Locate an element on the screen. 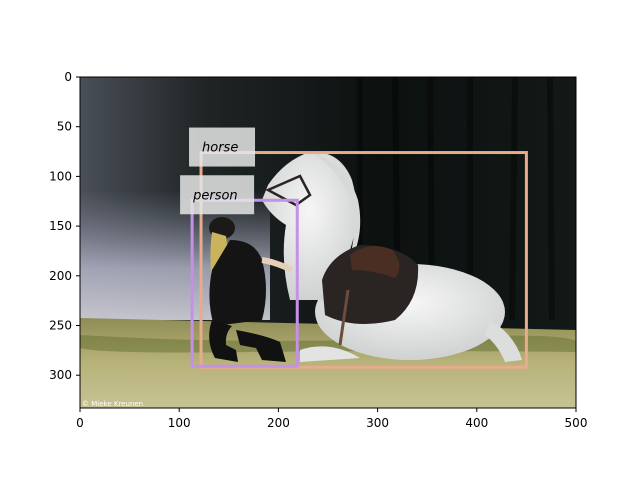  x-tick-label: 200 is located at coordinates (278, 423).